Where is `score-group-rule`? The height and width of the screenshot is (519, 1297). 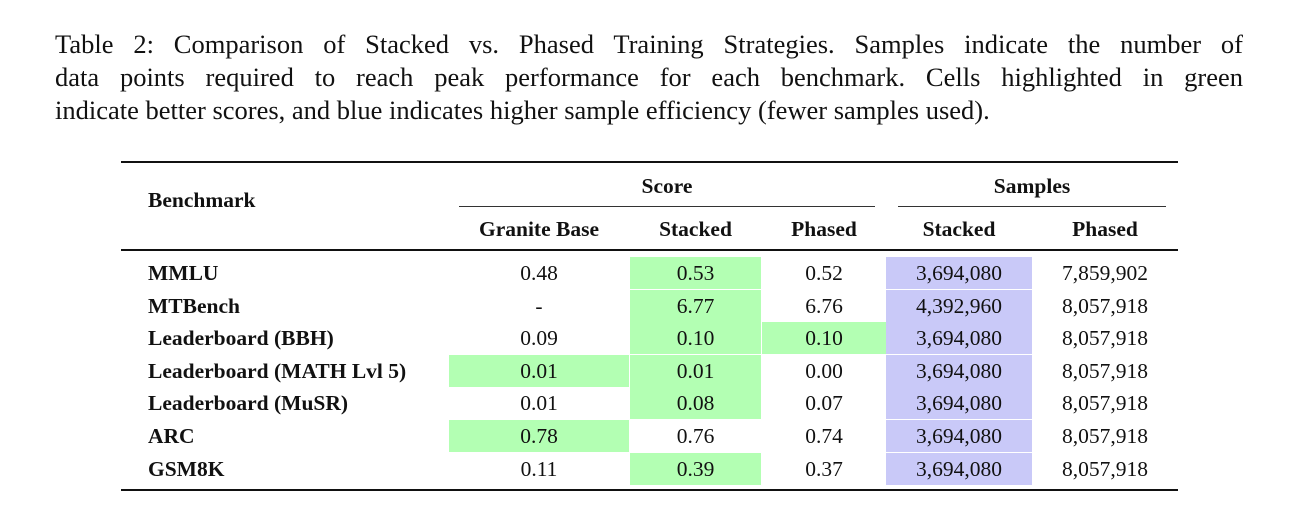 score-group-rule is located at coordinates (667, 206).